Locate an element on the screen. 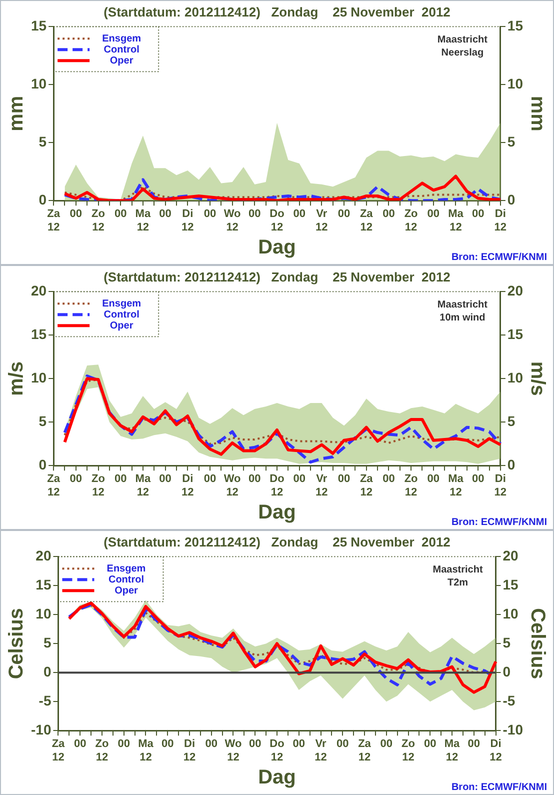  y-tick-label: -10 is located at coordinates (41, 729).